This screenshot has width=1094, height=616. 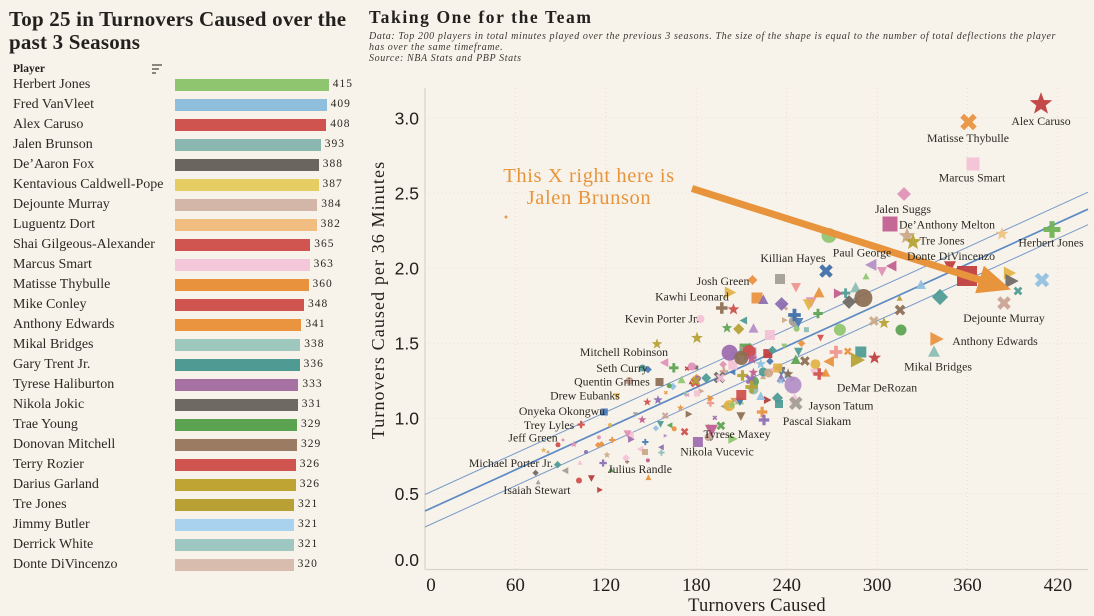 I want to click on svg-text: 300, so click(x=877, y=585).